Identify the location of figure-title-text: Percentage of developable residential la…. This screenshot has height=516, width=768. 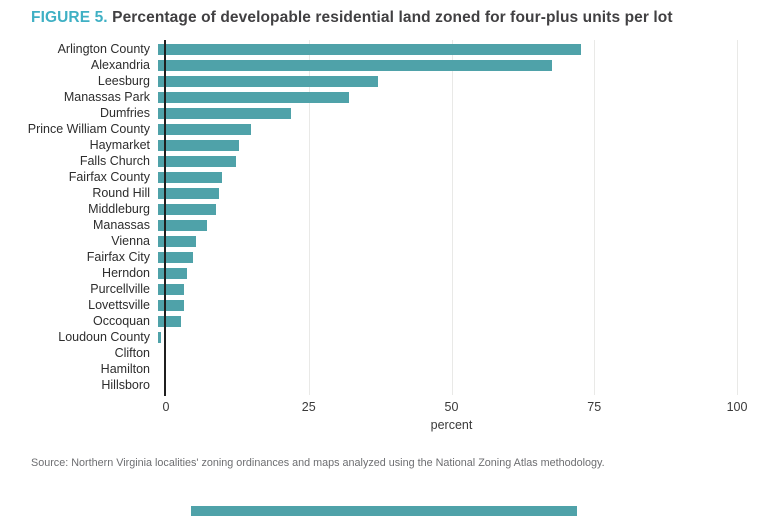
(392, 17).